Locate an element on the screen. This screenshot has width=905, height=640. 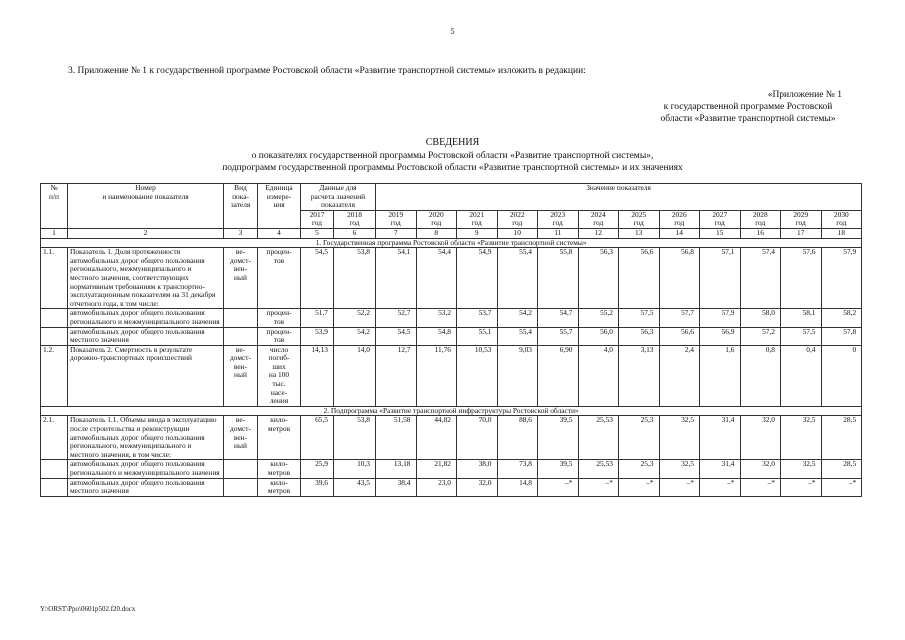
unit: процен- тов is located at coordinates (279, 318).